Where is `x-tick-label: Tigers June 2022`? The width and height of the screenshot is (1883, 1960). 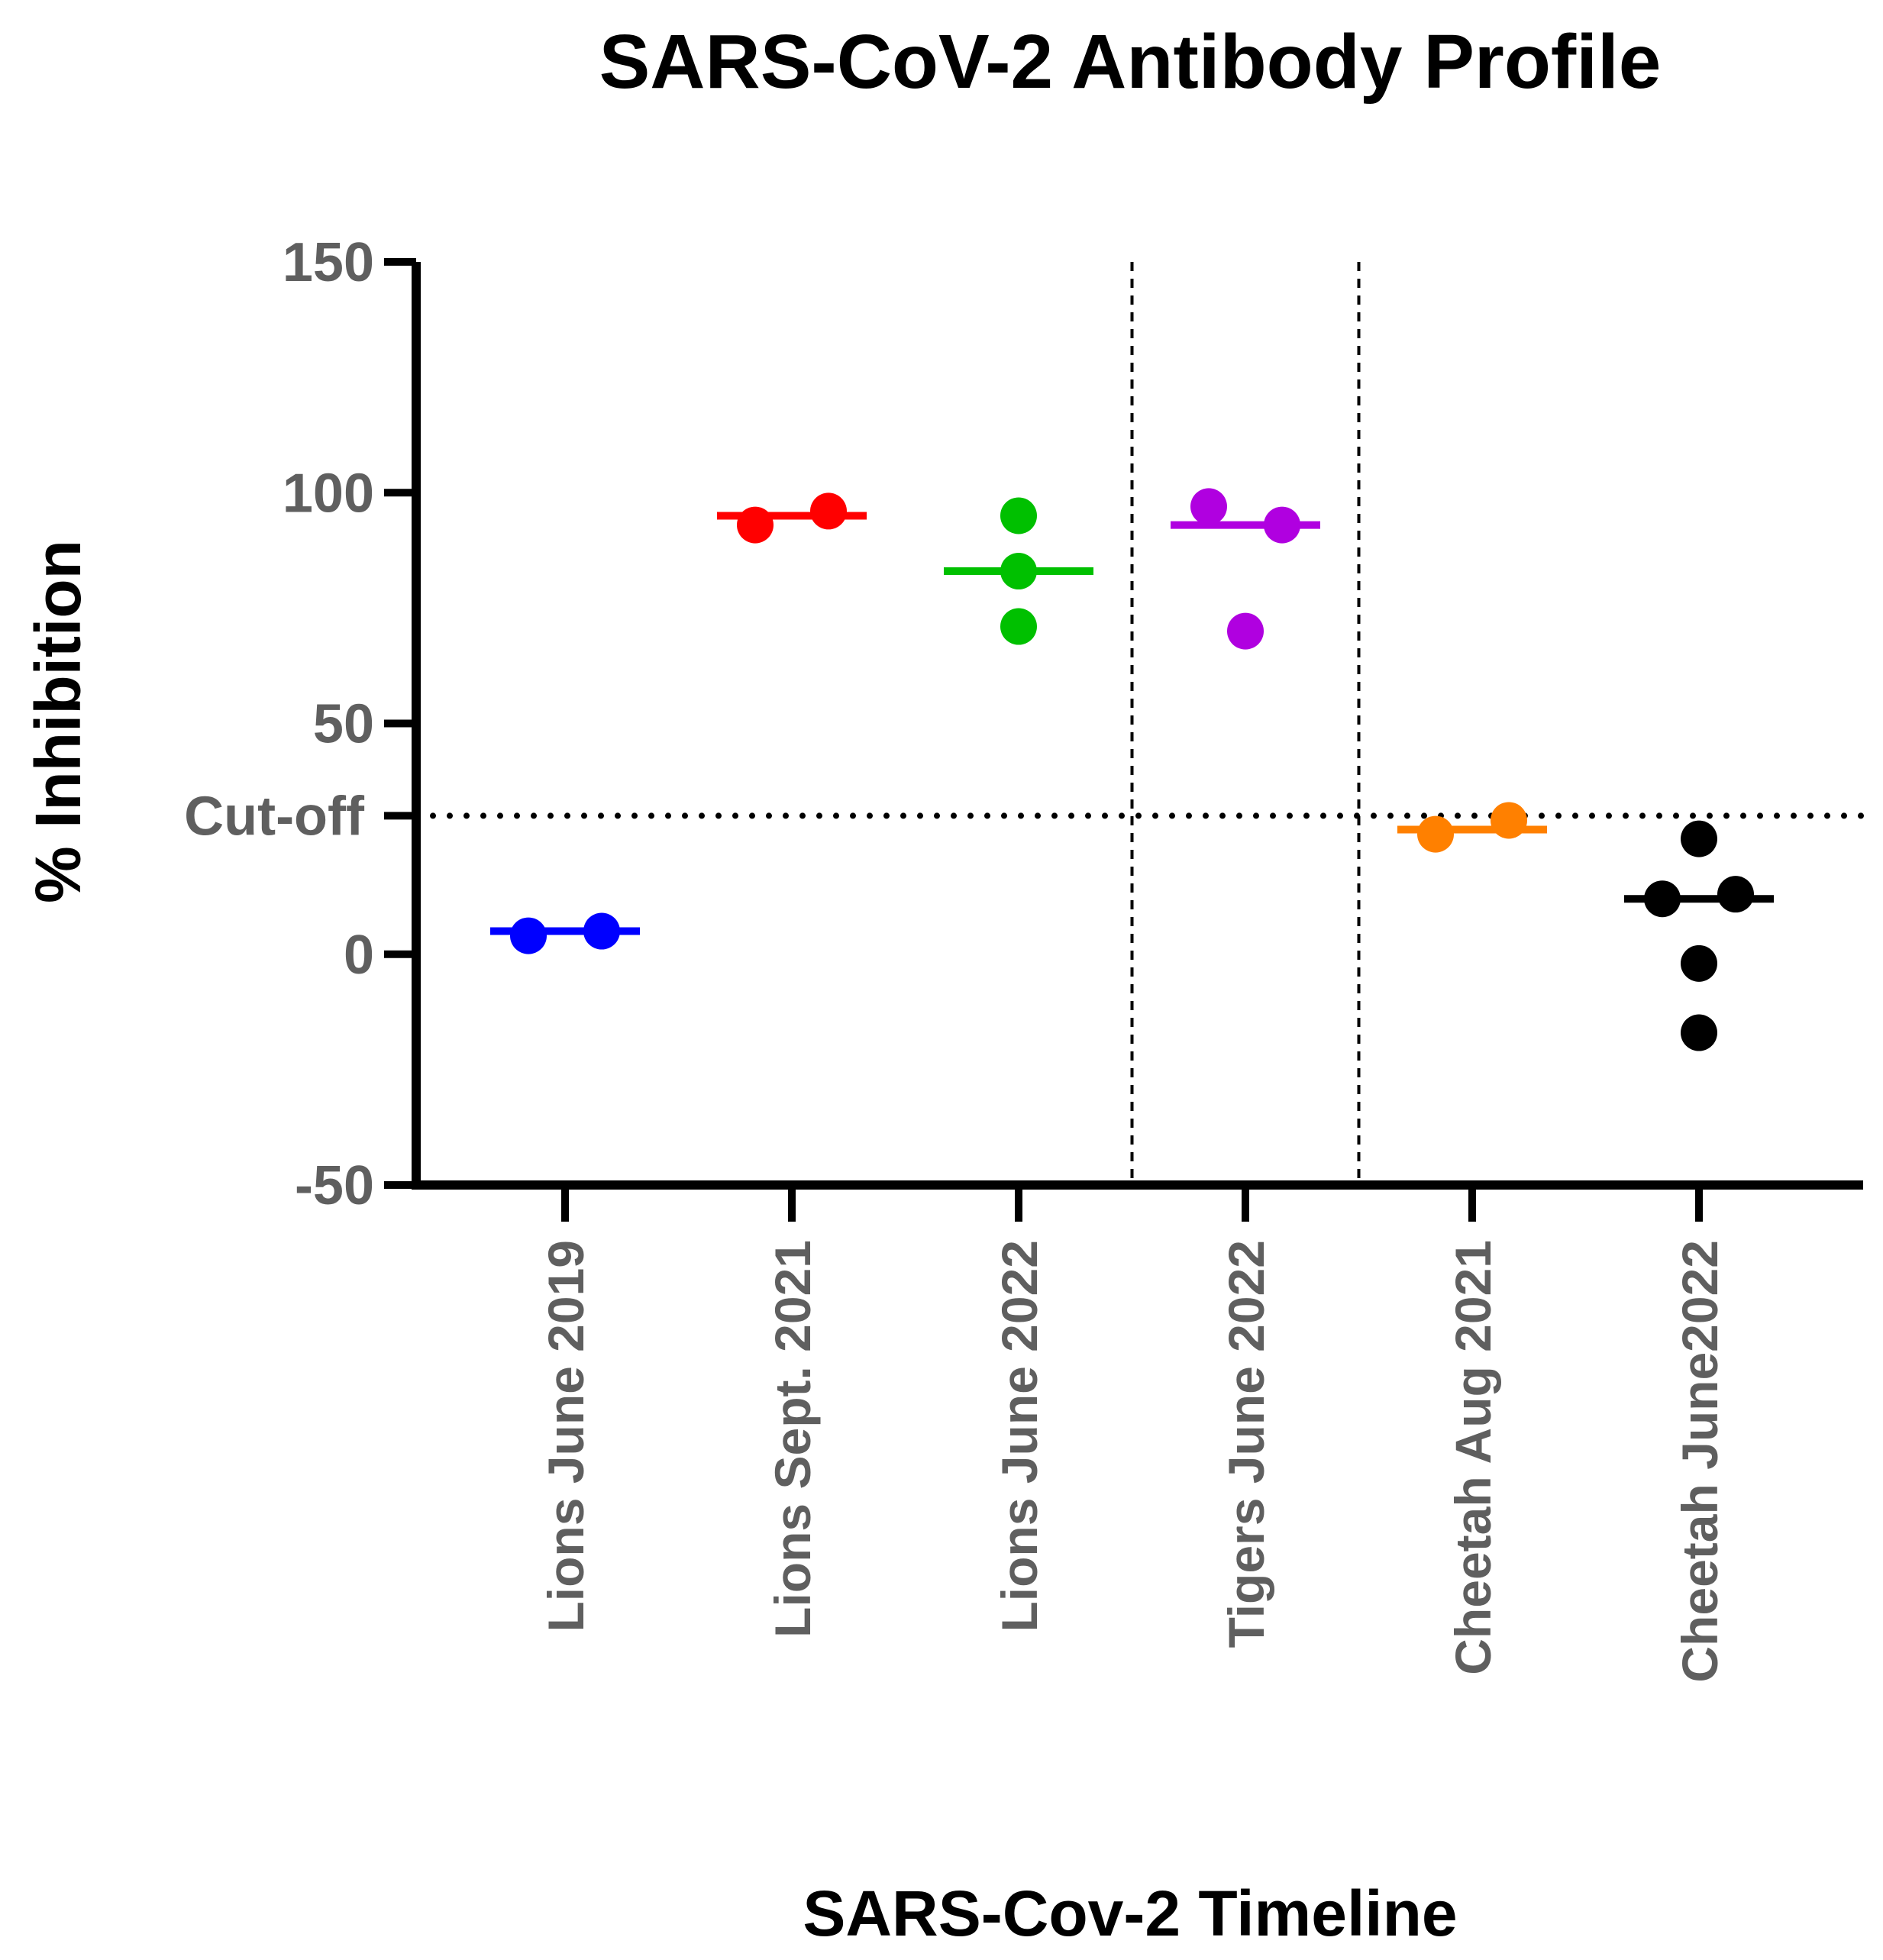 x-tick-label: Tigers June 2022 is located at coordinates (1246, 1444).